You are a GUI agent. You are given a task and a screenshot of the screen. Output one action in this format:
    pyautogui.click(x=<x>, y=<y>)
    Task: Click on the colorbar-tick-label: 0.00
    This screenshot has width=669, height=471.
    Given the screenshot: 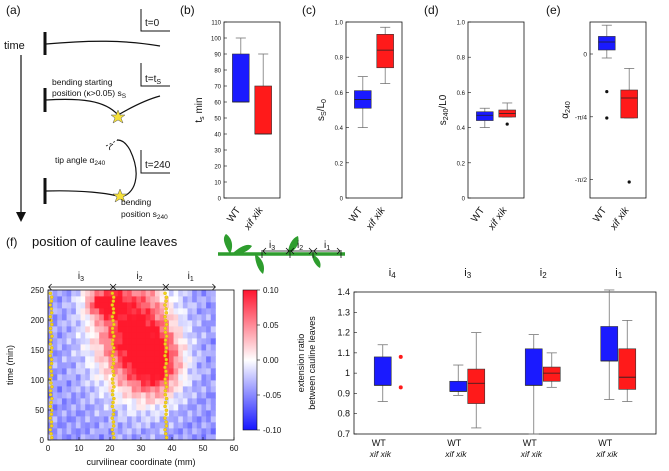 What is the action you would take?
    pyautogui.click(x=271, y=360)
    